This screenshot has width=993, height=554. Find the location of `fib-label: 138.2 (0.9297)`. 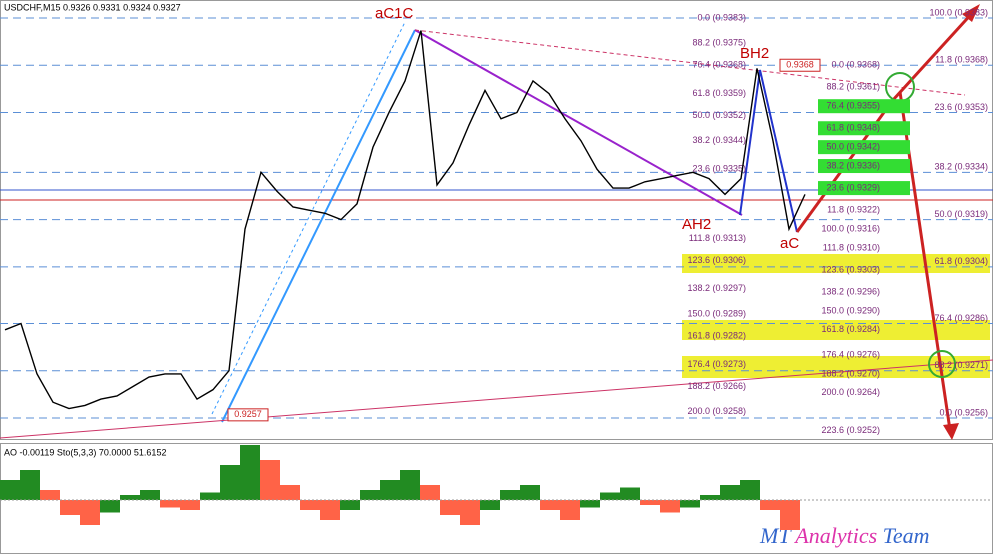

fib-label: 138.2 (0.9297) is located at coordinates (716, 288).